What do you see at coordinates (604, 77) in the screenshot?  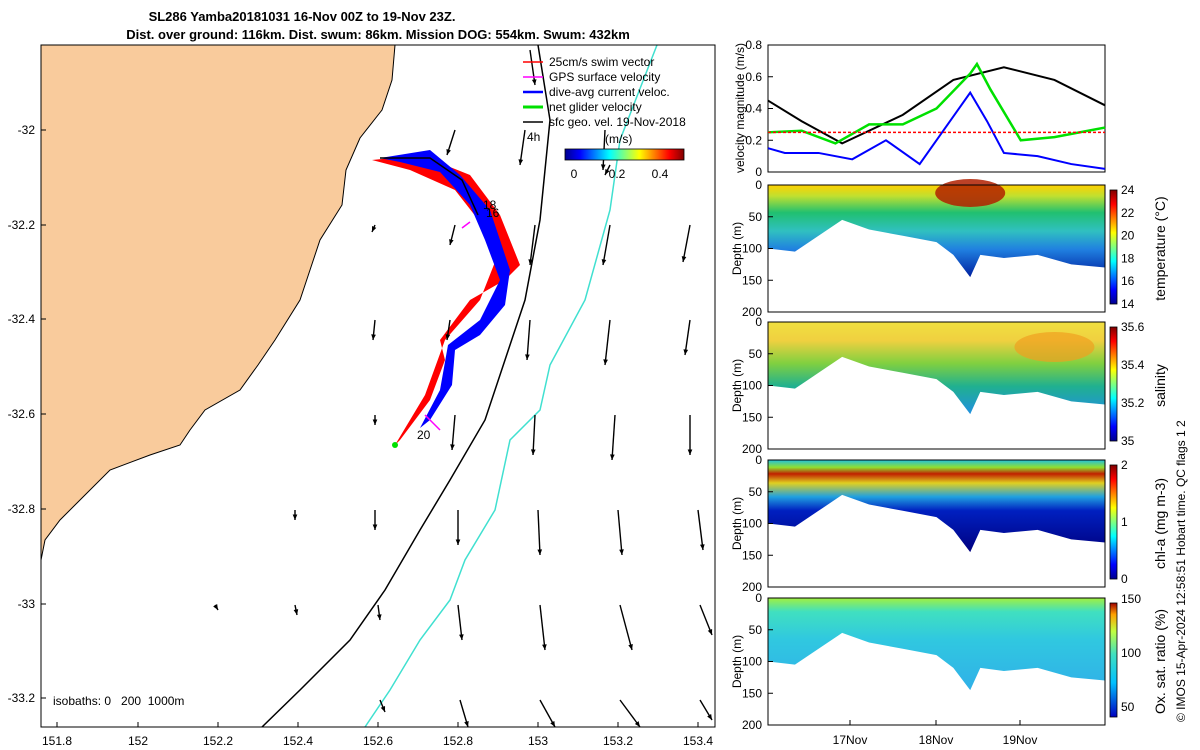 I see `legend-gps: GPS surface velocity` at bounding box center [604, 77].